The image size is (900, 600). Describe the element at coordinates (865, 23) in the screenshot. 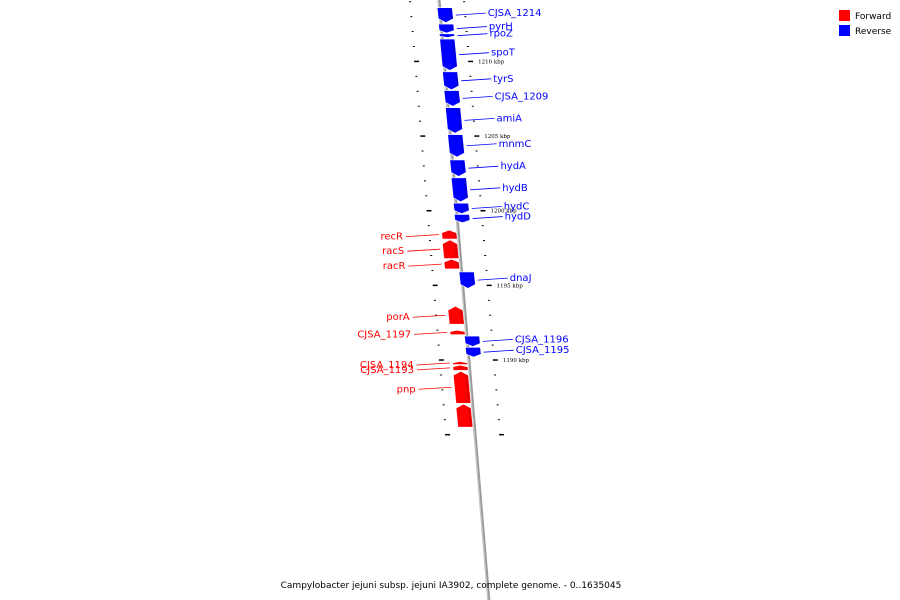

I see `legend: Forward Reverse` at that location.